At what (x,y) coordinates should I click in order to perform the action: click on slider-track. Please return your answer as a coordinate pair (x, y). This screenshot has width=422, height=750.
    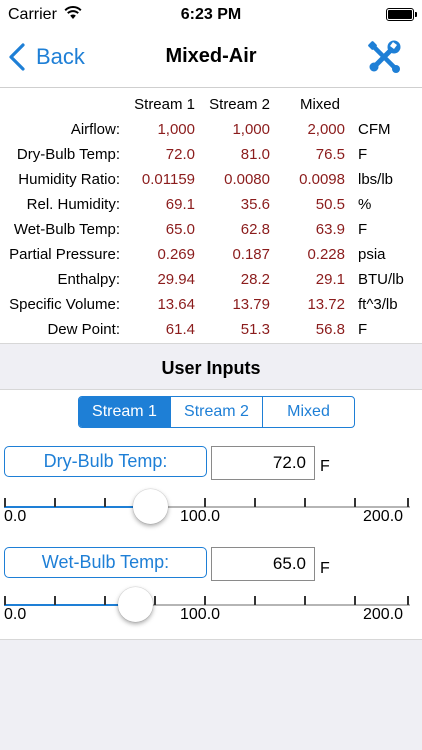
    Looking at the image, I should click on (207, 605).